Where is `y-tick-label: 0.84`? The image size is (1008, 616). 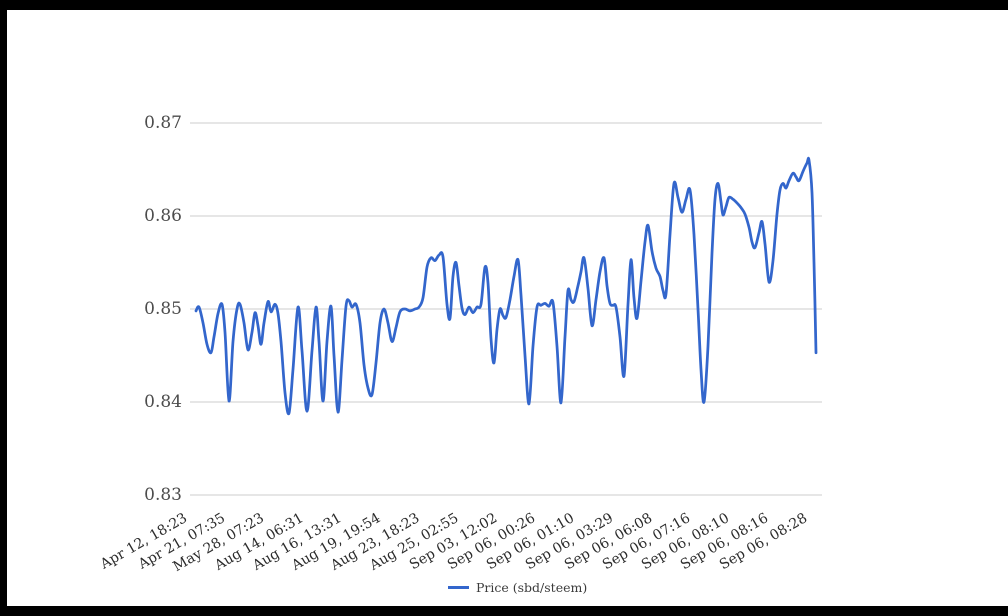 y-tick-label: 0.84 is located at coordinates (163, 402).